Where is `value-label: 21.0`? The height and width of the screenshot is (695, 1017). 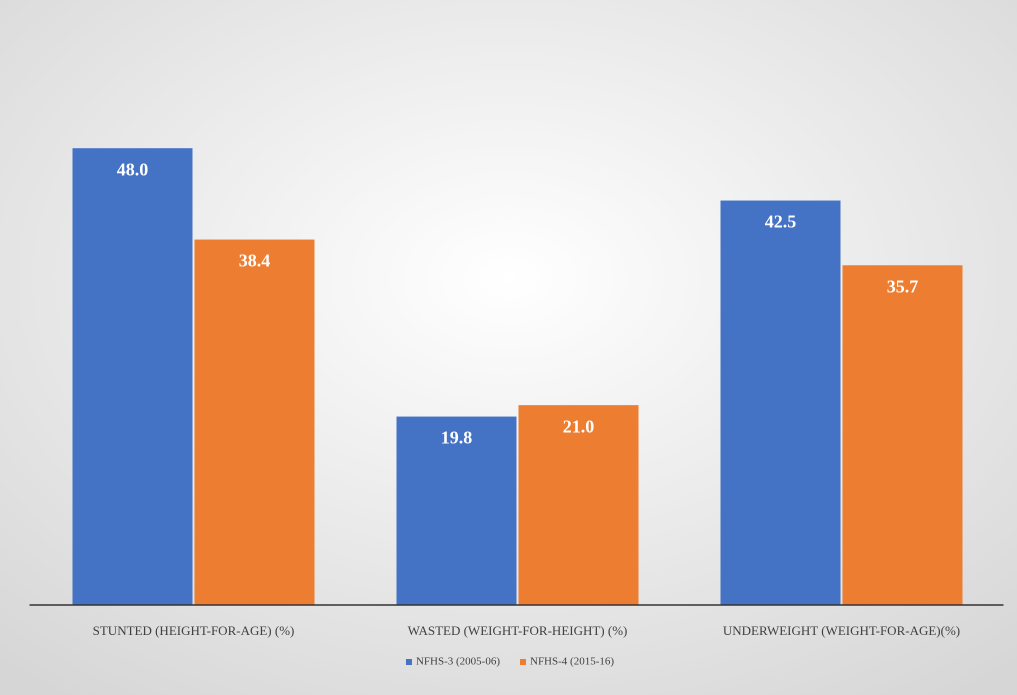 value-label: 21.0 is located at coordinates (579, 426).